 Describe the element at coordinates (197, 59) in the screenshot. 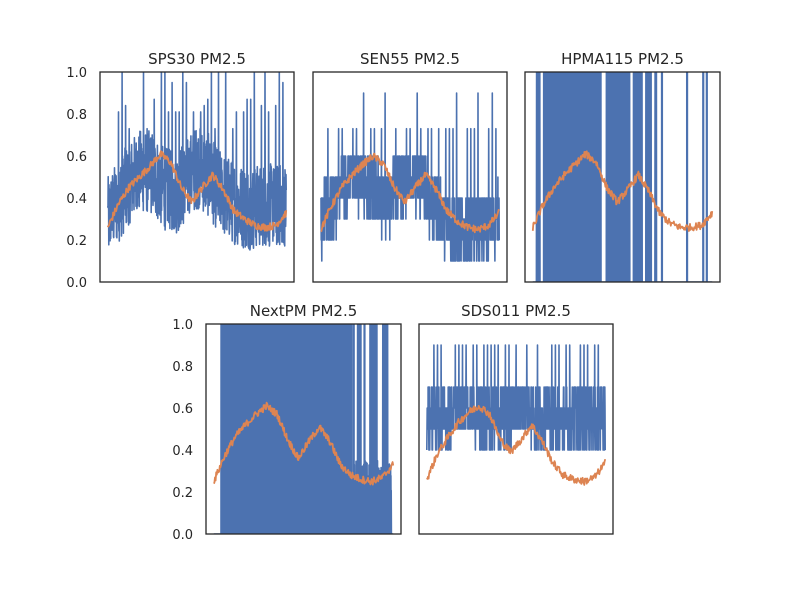

I see `subplot-title: SPS30 PM2.5` at that location.